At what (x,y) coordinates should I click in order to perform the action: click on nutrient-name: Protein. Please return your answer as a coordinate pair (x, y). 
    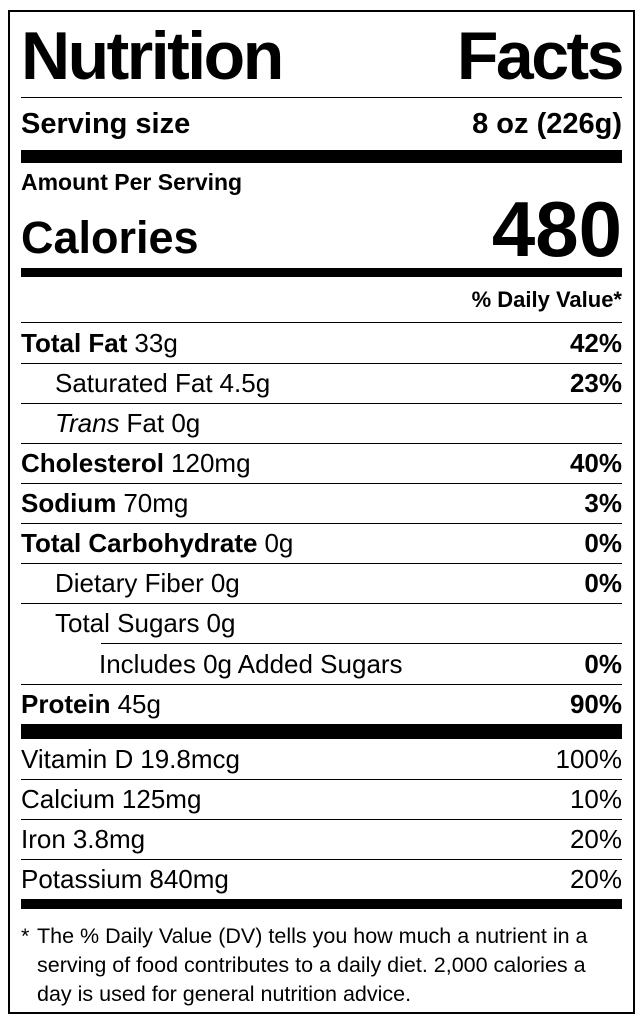
    Looking at the image, I should click on (66, 704).